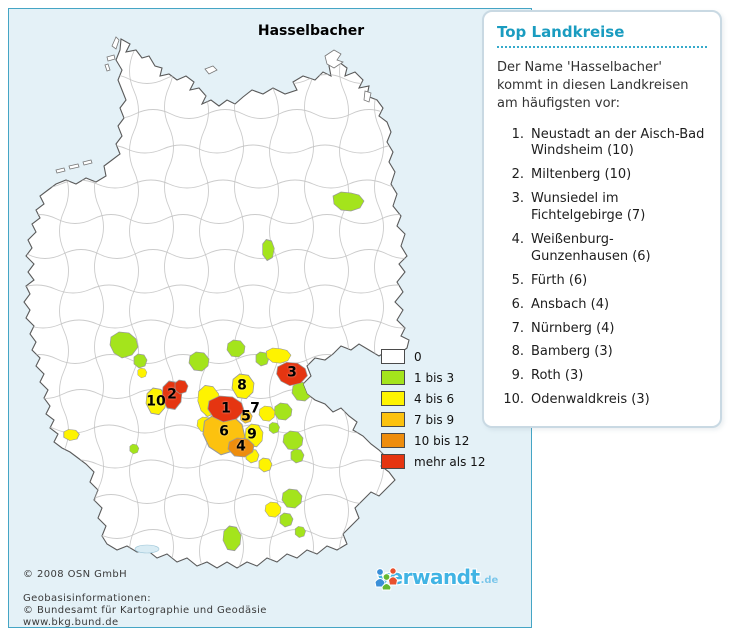 The height and width of the screenshot is (641, 732). I want to click on panel-title: Top Landkreise, so click(561, 32).